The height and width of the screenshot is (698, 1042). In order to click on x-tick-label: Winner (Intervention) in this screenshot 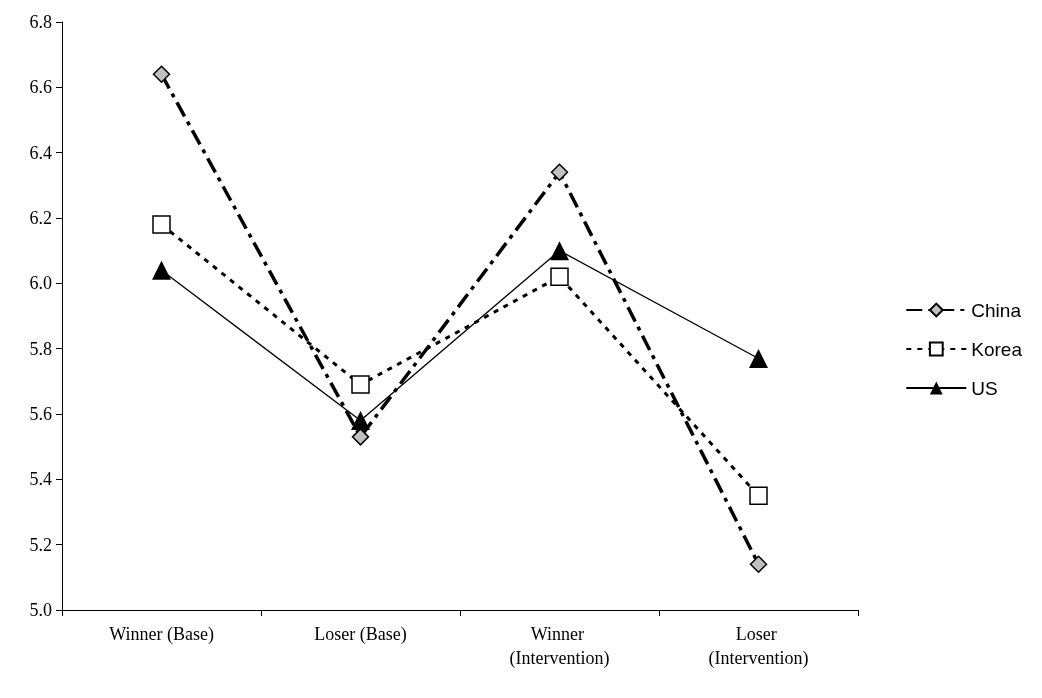, I will do `click(559, 646)`.